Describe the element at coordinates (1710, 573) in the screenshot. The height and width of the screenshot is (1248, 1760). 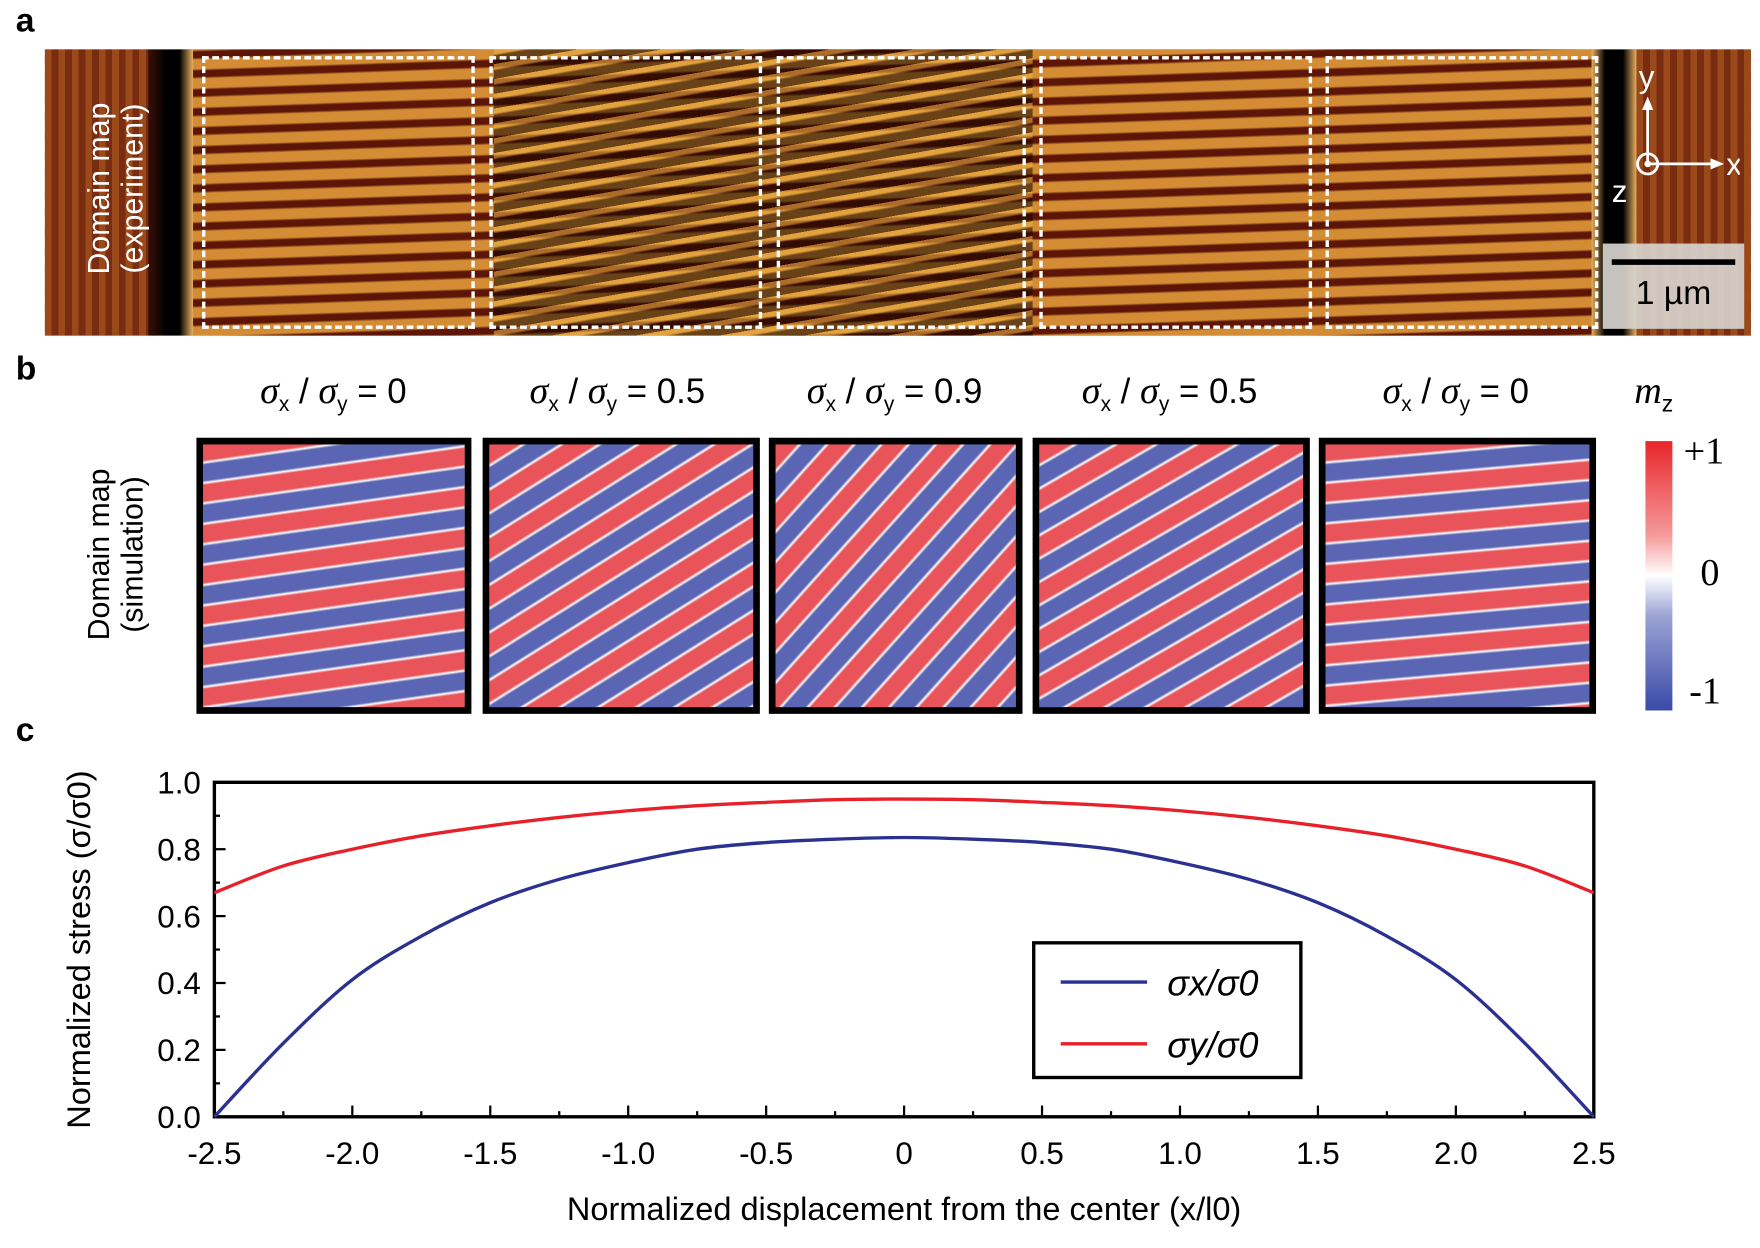
I see `colorbar-mid-label: 0` at that location.